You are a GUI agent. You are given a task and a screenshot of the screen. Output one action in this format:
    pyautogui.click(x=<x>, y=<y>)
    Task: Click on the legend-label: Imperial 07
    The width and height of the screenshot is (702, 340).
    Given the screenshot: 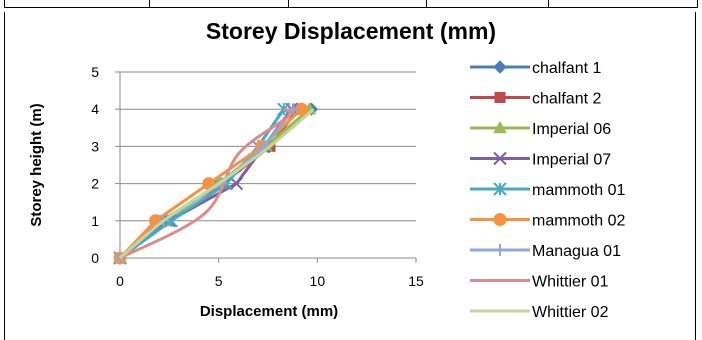 What is the action you would take?
    pyautogui.click(x=571, y=160)
    